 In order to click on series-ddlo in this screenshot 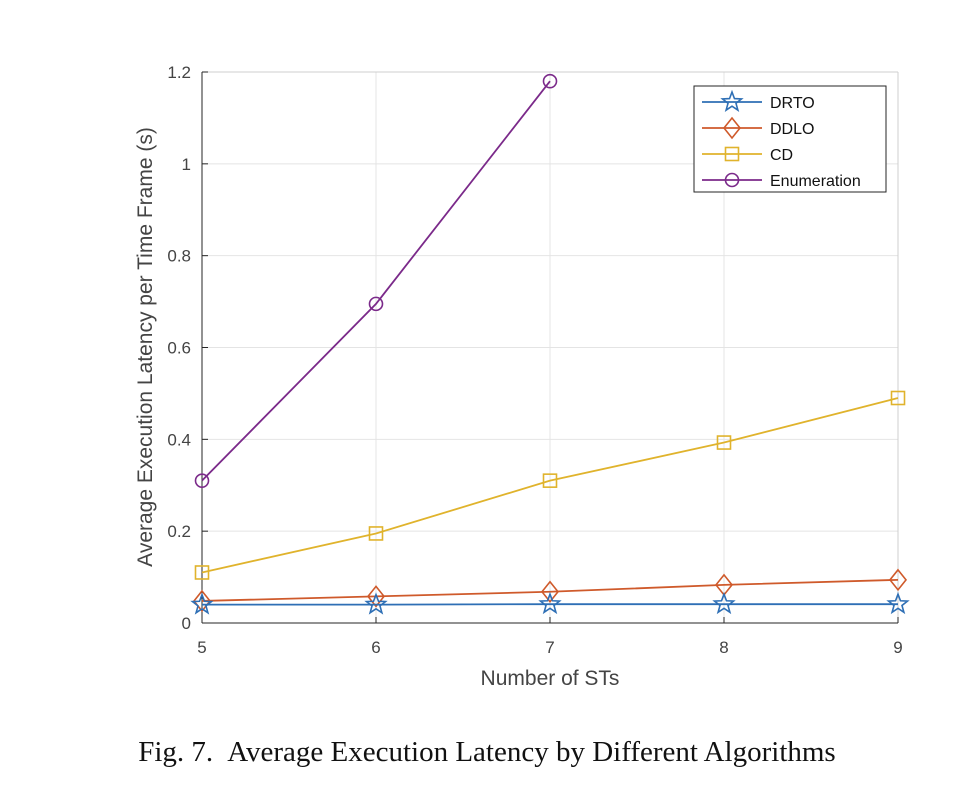, I will do `click(550, 590)`.